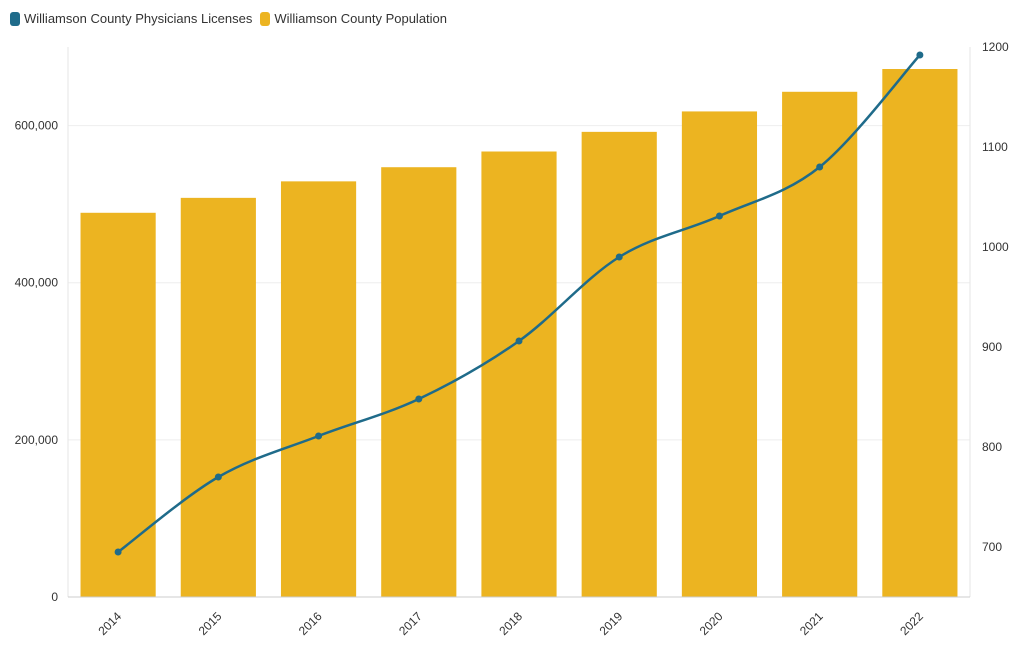 Image resolution: width=1020 pixels, height=650 pixels. I want to click on legend-label-physicians: Williamson County Physicians Licenses, so click(138, 18).